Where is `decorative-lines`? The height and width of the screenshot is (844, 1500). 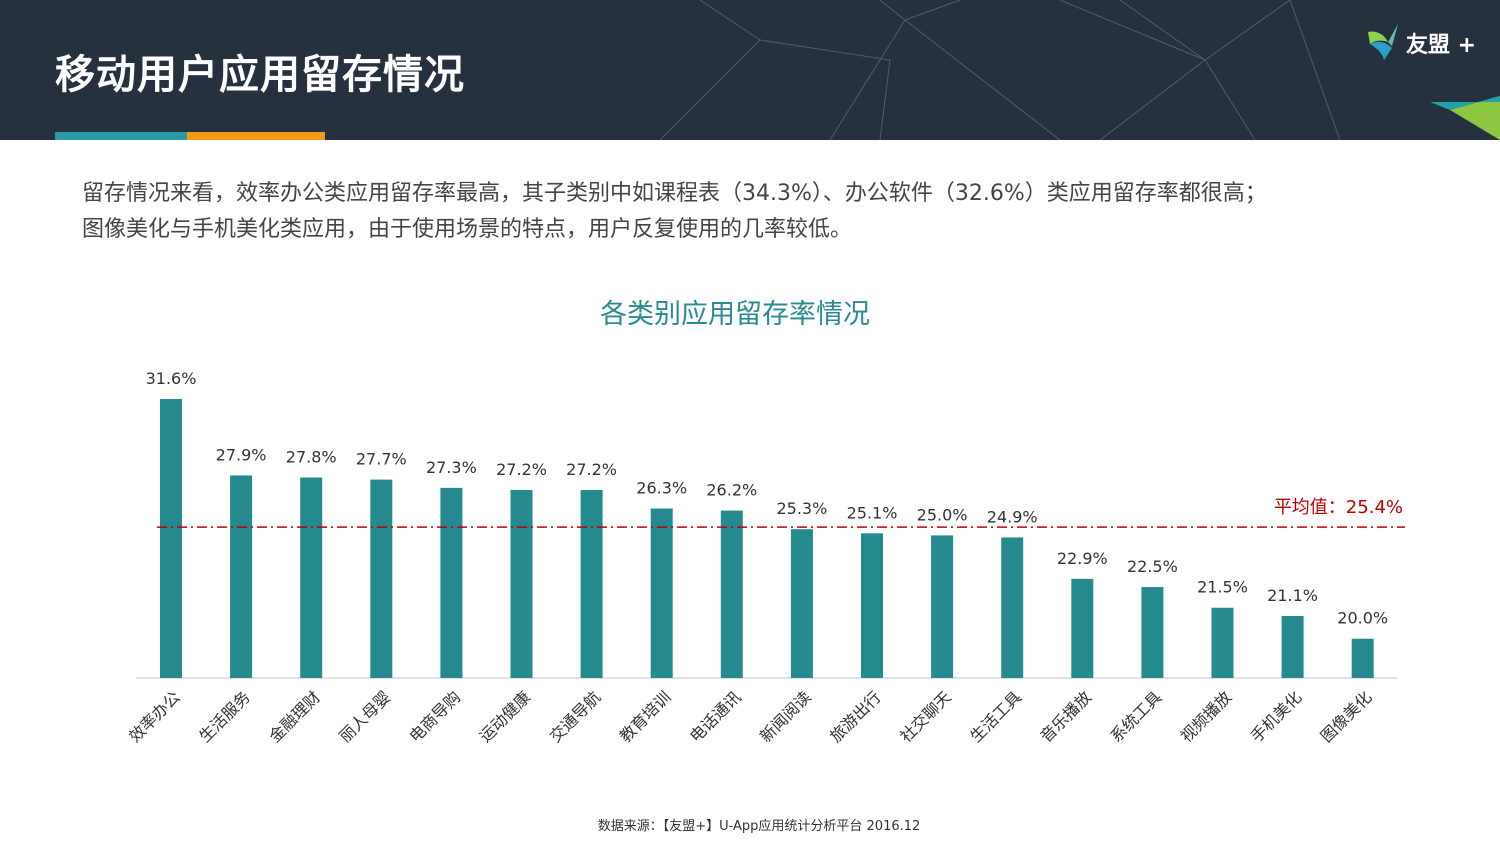 decorative-lines is located at coordinates (1000, 70).